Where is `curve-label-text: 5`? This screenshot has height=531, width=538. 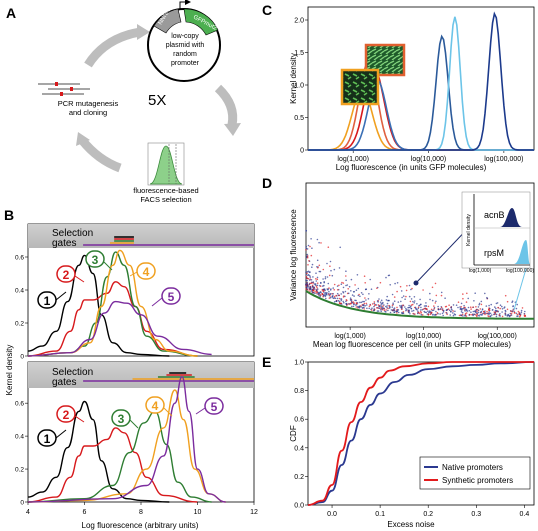
curve-label-text: 5 is located at coordinates (214, 407).